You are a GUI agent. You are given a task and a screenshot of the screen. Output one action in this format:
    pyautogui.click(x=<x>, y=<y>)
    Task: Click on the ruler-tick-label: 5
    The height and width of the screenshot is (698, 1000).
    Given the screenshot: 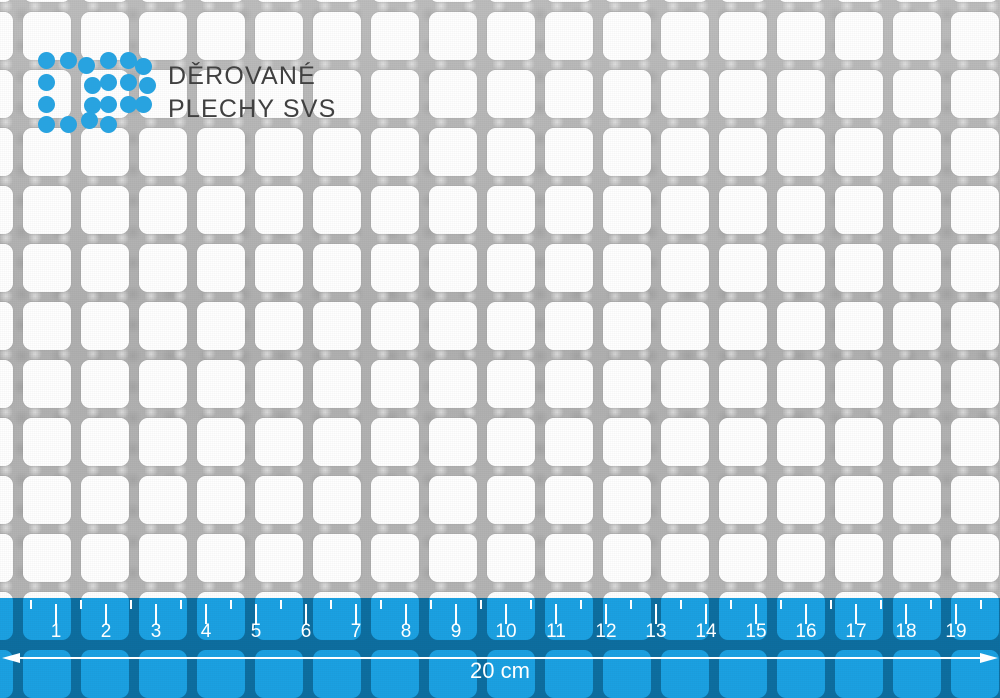 What is the action you would take?
    pyautogui.click(x=256, y=631)
    